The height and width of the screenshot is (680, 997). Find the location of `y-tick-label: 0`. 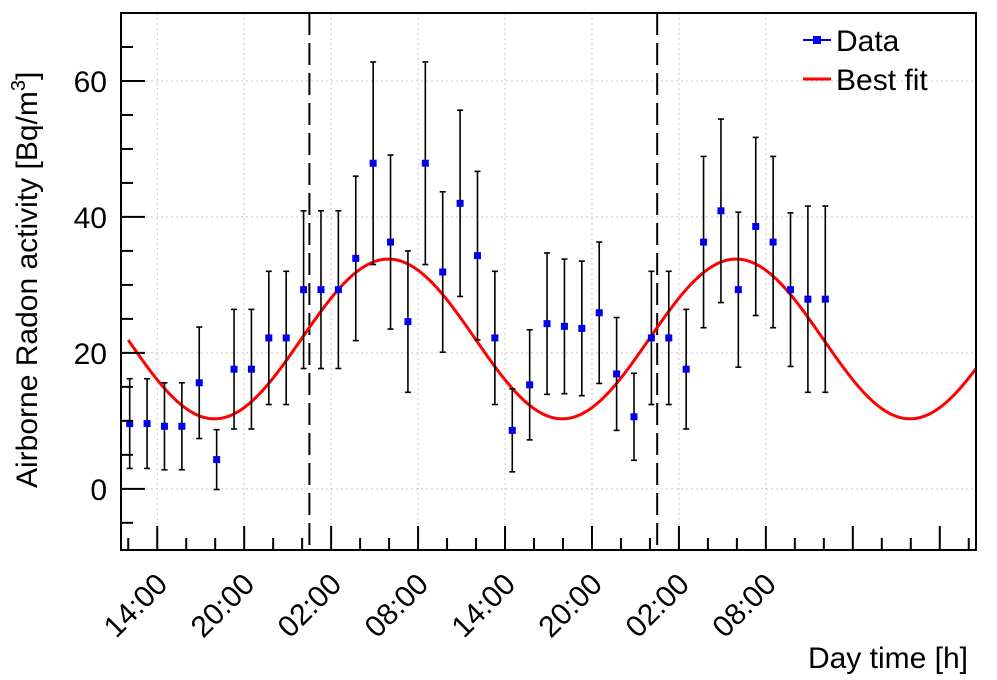

y-tick-label: 0 is located at coordinates (98, 490).